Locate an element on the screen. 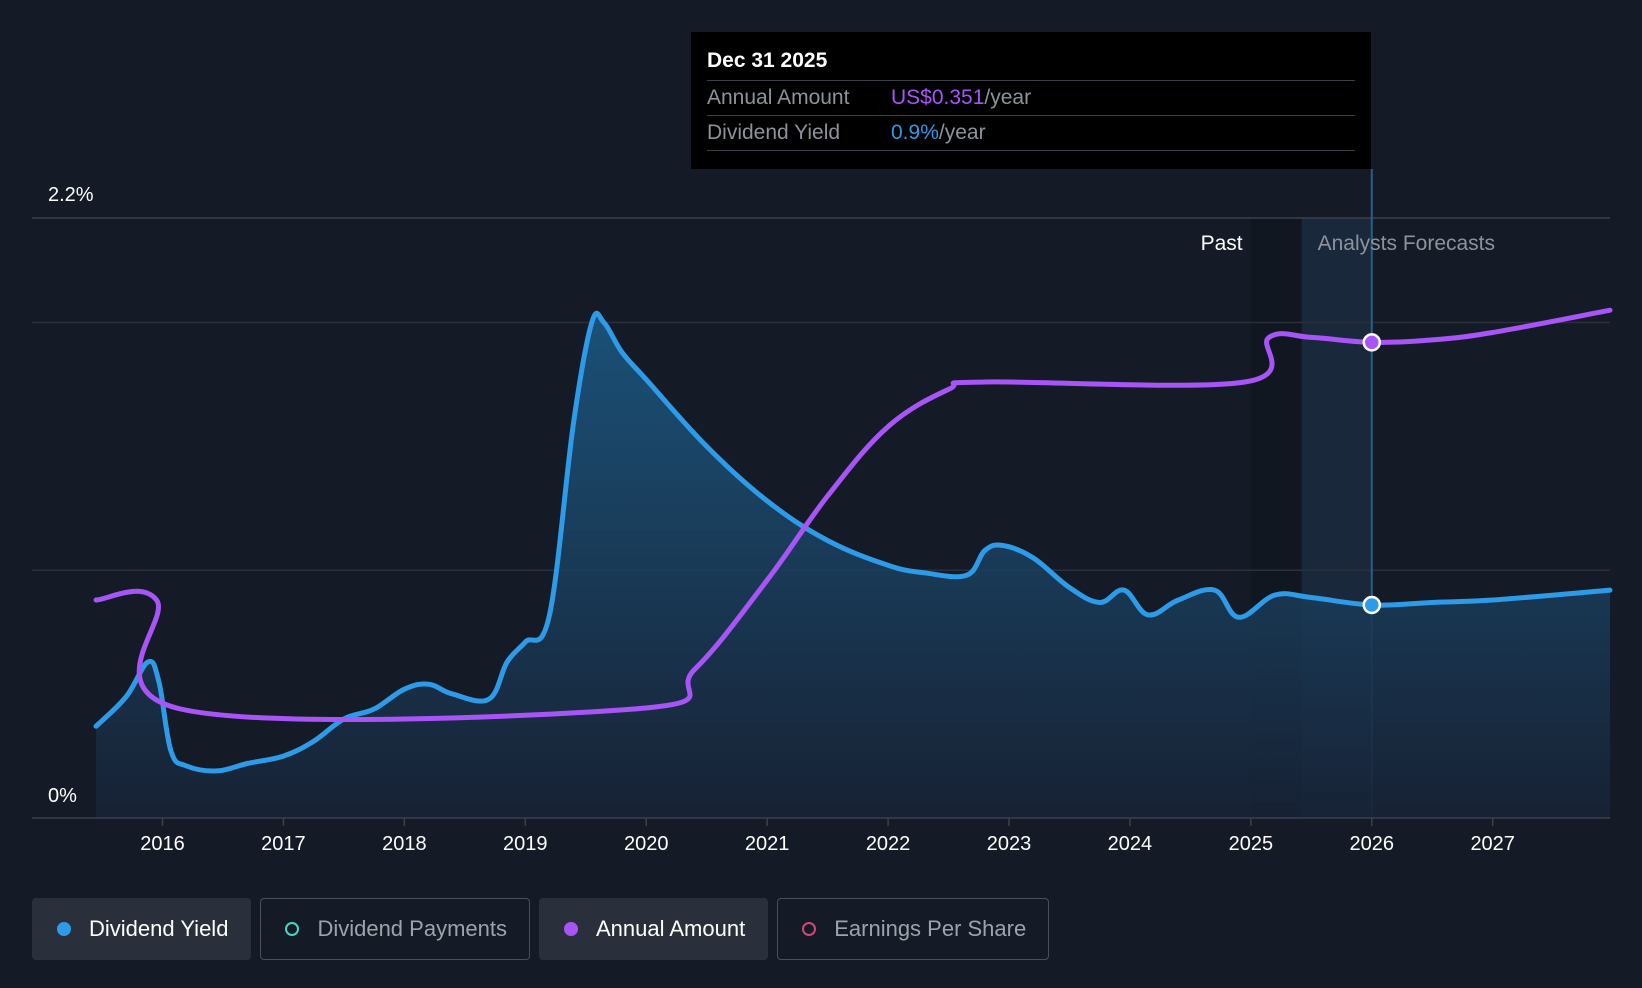  x-tick-label: 2023 is located at coordinates (1009, 844).